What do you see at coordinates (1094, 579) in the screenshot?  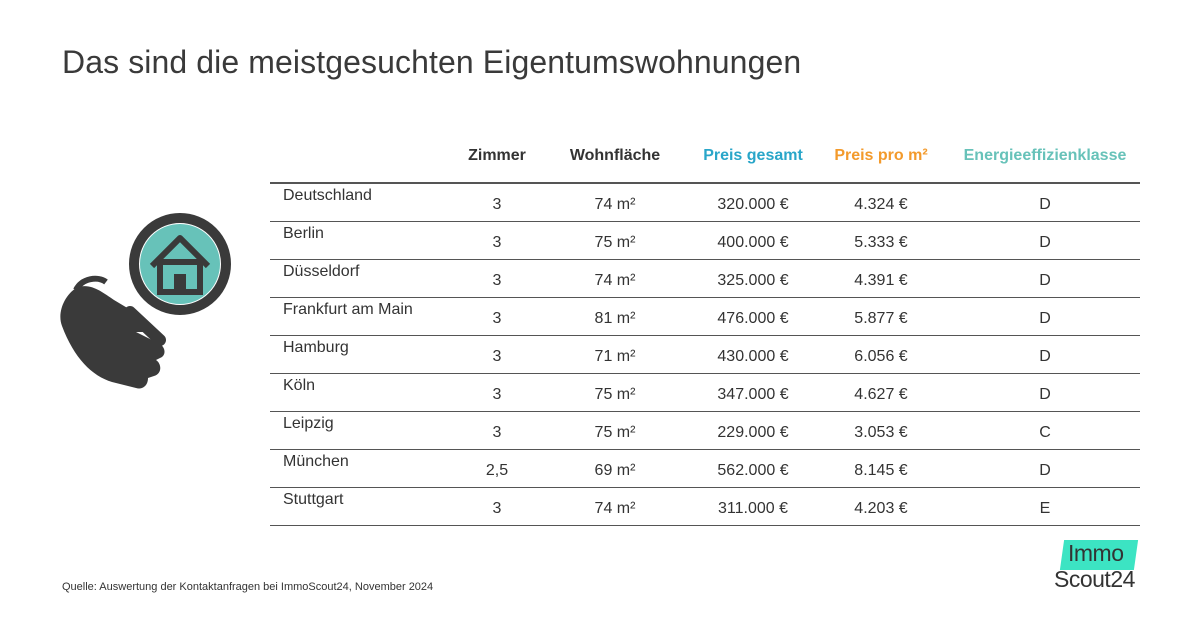 I see `logo-line-2: Scout24` at bounding box center [1094, 579].